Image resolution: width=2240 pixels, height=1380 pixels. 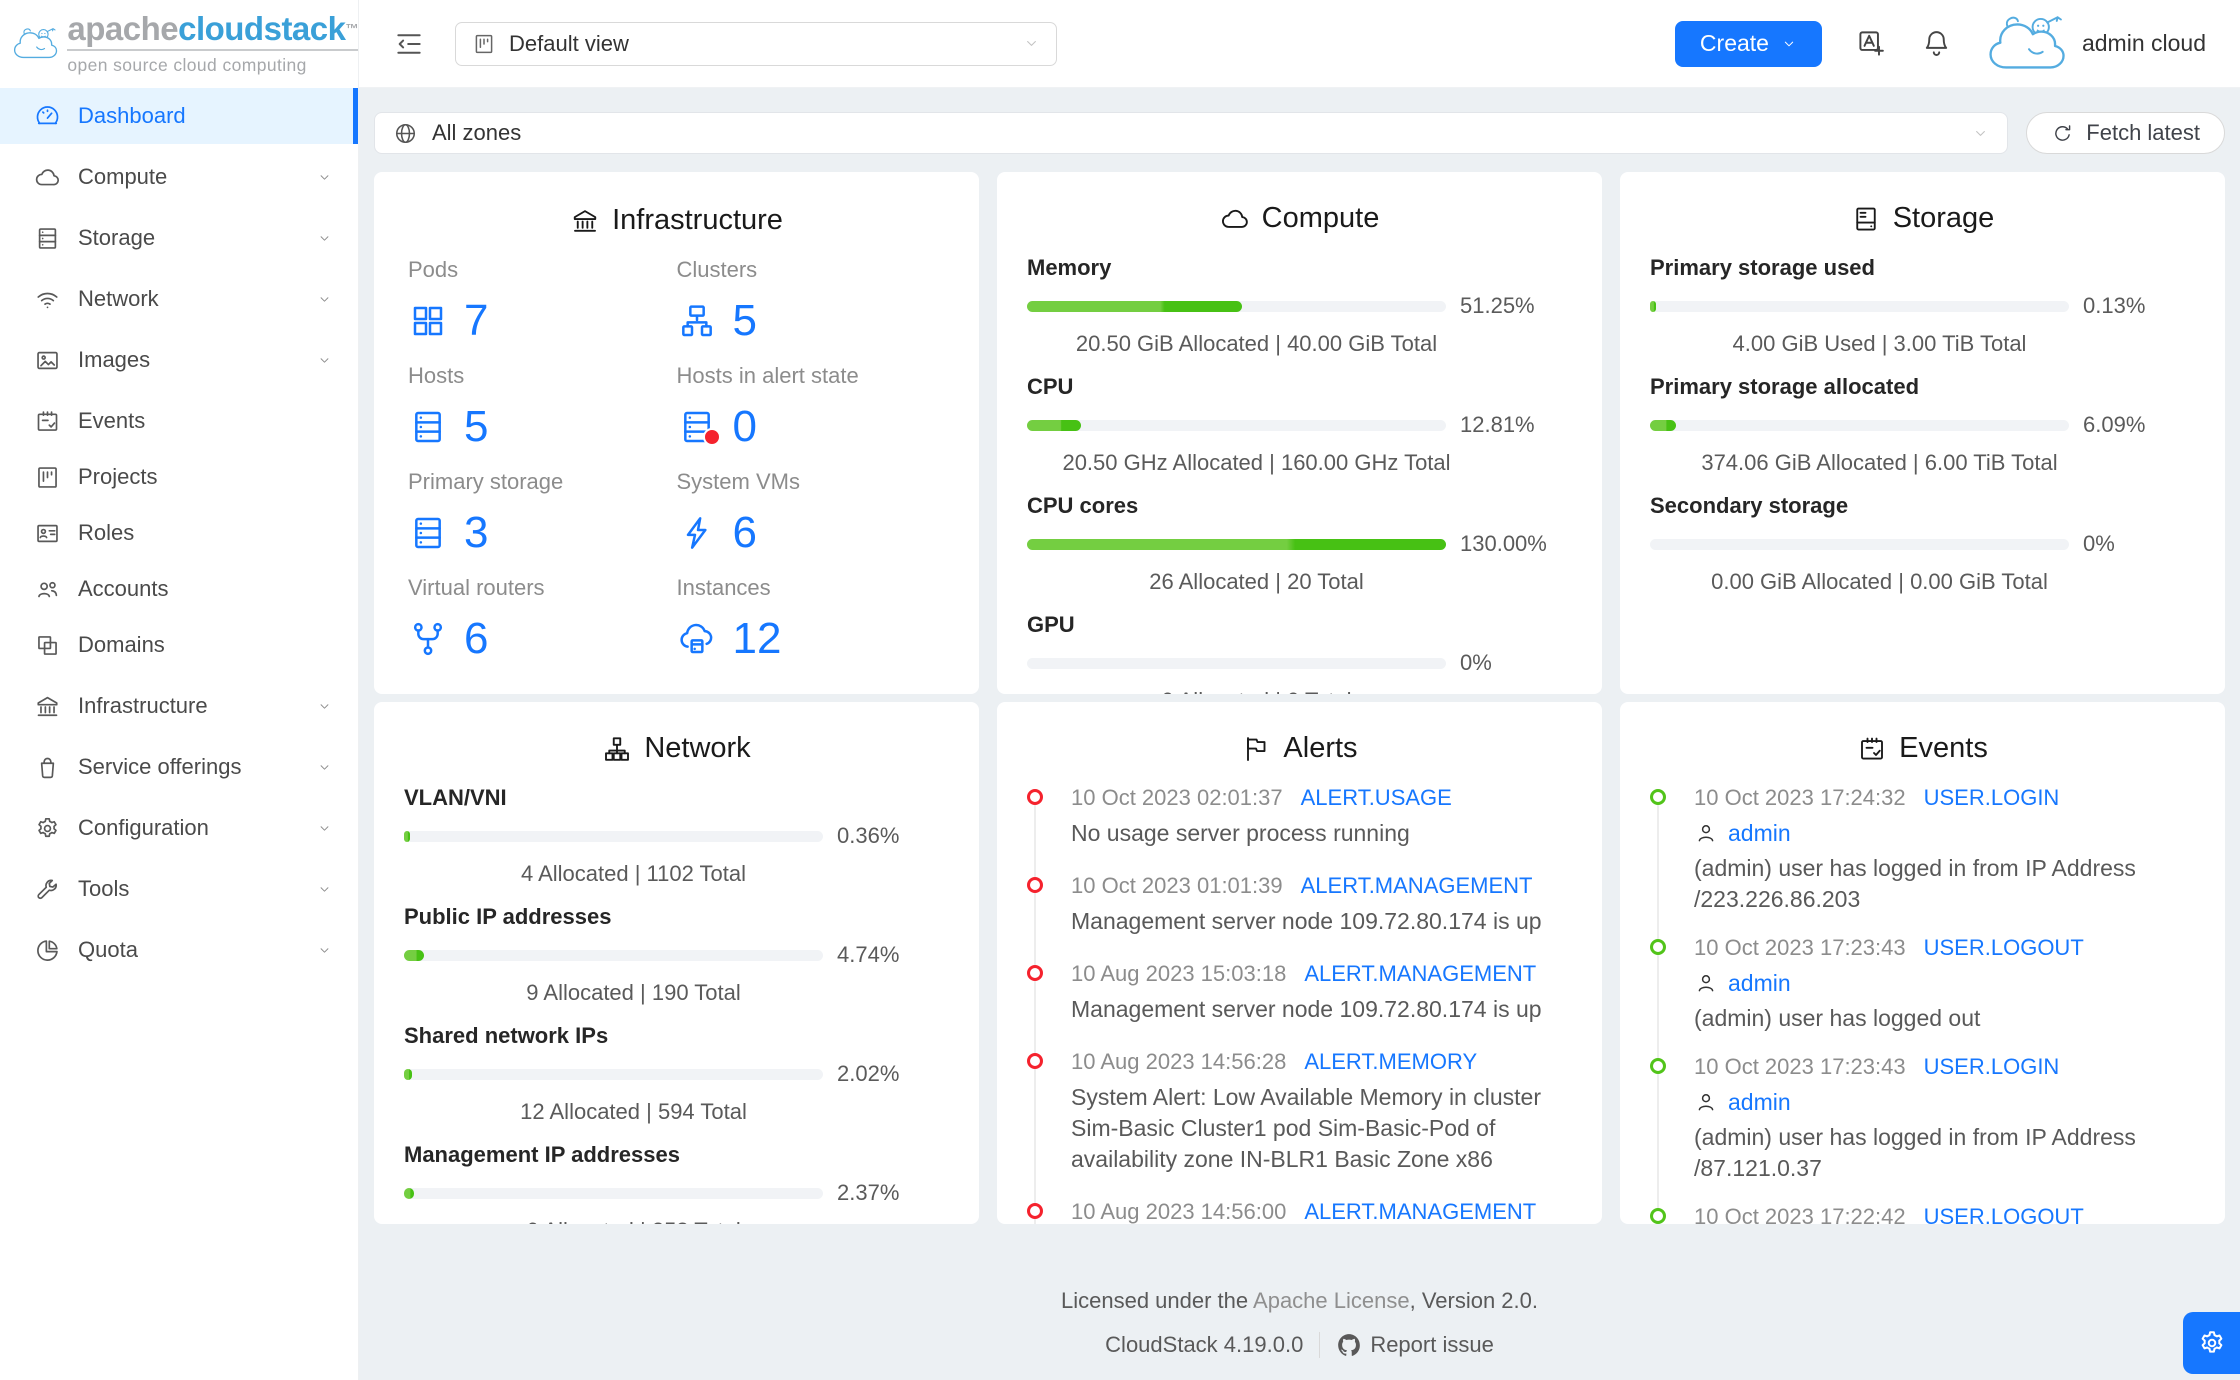 What do you see at coordinates (1748, 43) in the screenshot?
I see `create-button: Create` at bounding box center [1748, 43].